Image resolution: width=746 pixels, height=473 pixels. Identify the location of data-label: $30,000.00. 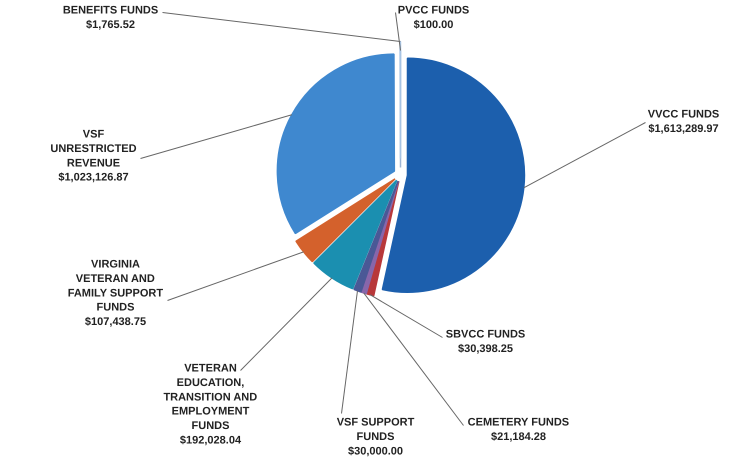
(376, 451).